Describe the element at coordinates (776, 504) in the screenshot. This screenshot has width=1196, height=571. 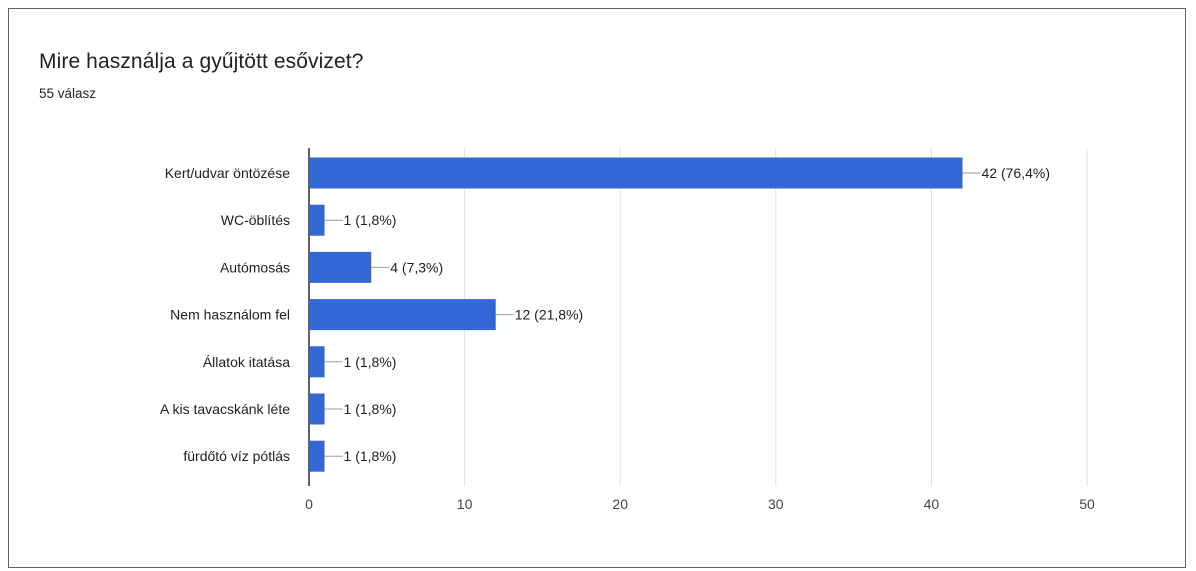
I see `x-tick-label: 30` at that location.